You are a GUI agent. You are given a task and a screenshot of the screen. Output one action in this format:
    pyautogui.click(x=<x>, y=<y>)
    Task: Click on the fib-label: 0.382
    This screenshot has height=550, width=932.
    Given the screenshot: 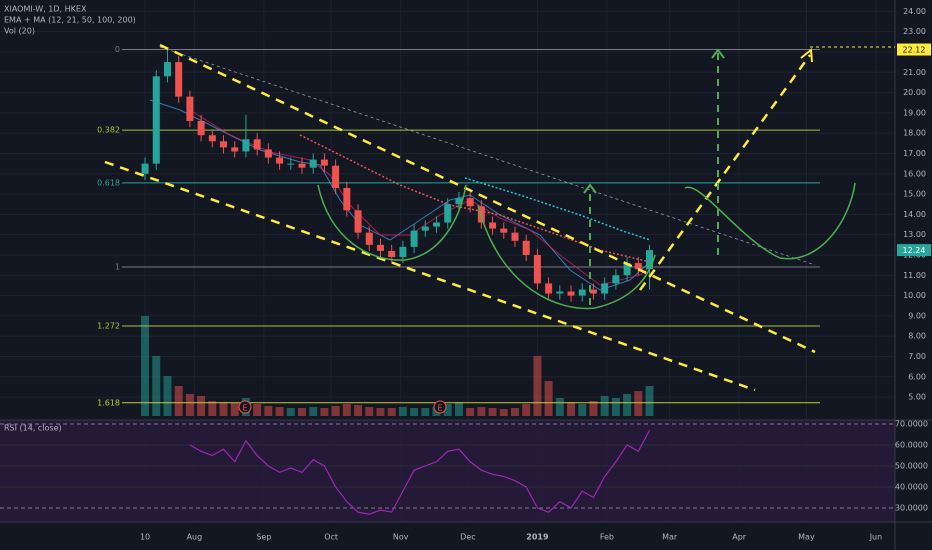 What is the action you would take?
    pyautogui.click(x=108, y=130)
    